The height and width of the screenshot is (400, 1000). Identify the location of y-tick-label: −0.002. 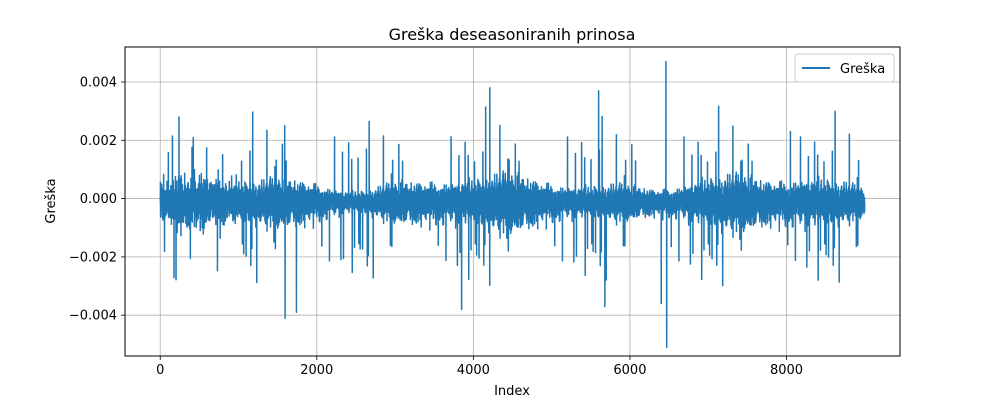
(93, 257).